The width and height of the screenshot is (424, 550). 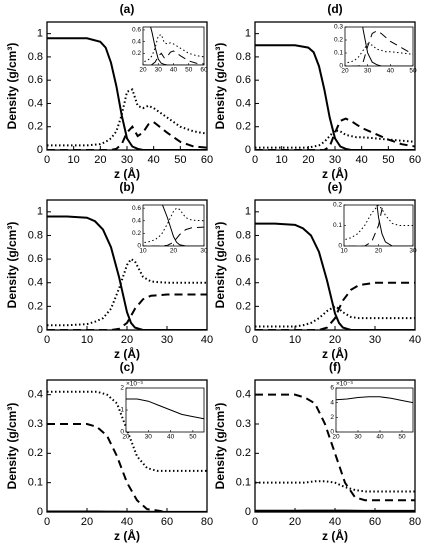 I want to click on panel-title: (d), so click(x=334, y=9).